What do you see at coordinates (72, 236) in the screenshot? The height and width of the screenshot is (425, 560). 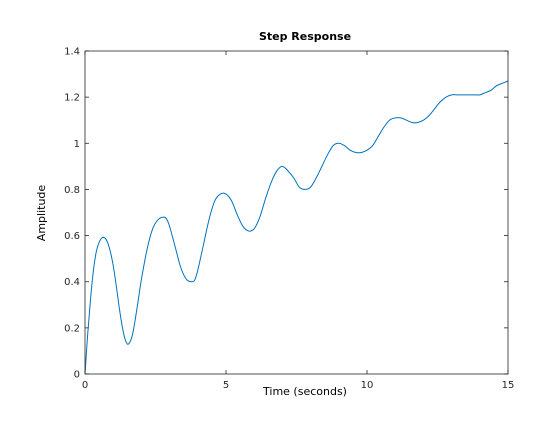 I see `y-tick-label: 0.6` at bounding box center [72, 236].